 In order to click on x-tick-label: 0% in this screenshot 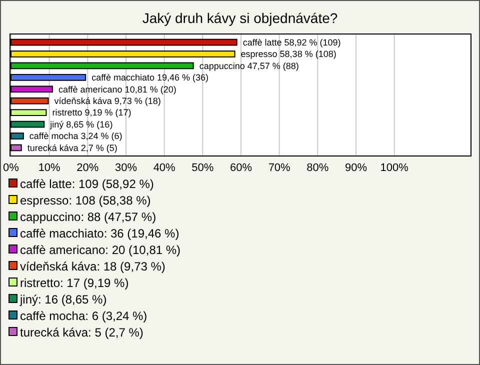, I will do `click(11, 168)`.